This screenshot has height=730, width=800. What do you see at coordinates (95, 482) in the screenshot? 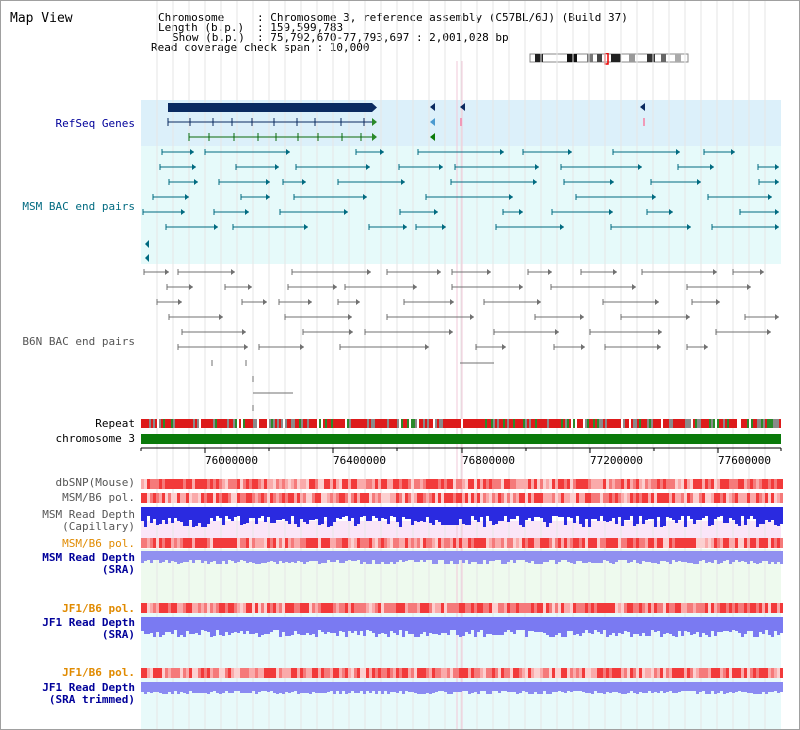
I see `track-label-dbsnp: dbSNP(Mouse)` at bounding box center [95, 482].